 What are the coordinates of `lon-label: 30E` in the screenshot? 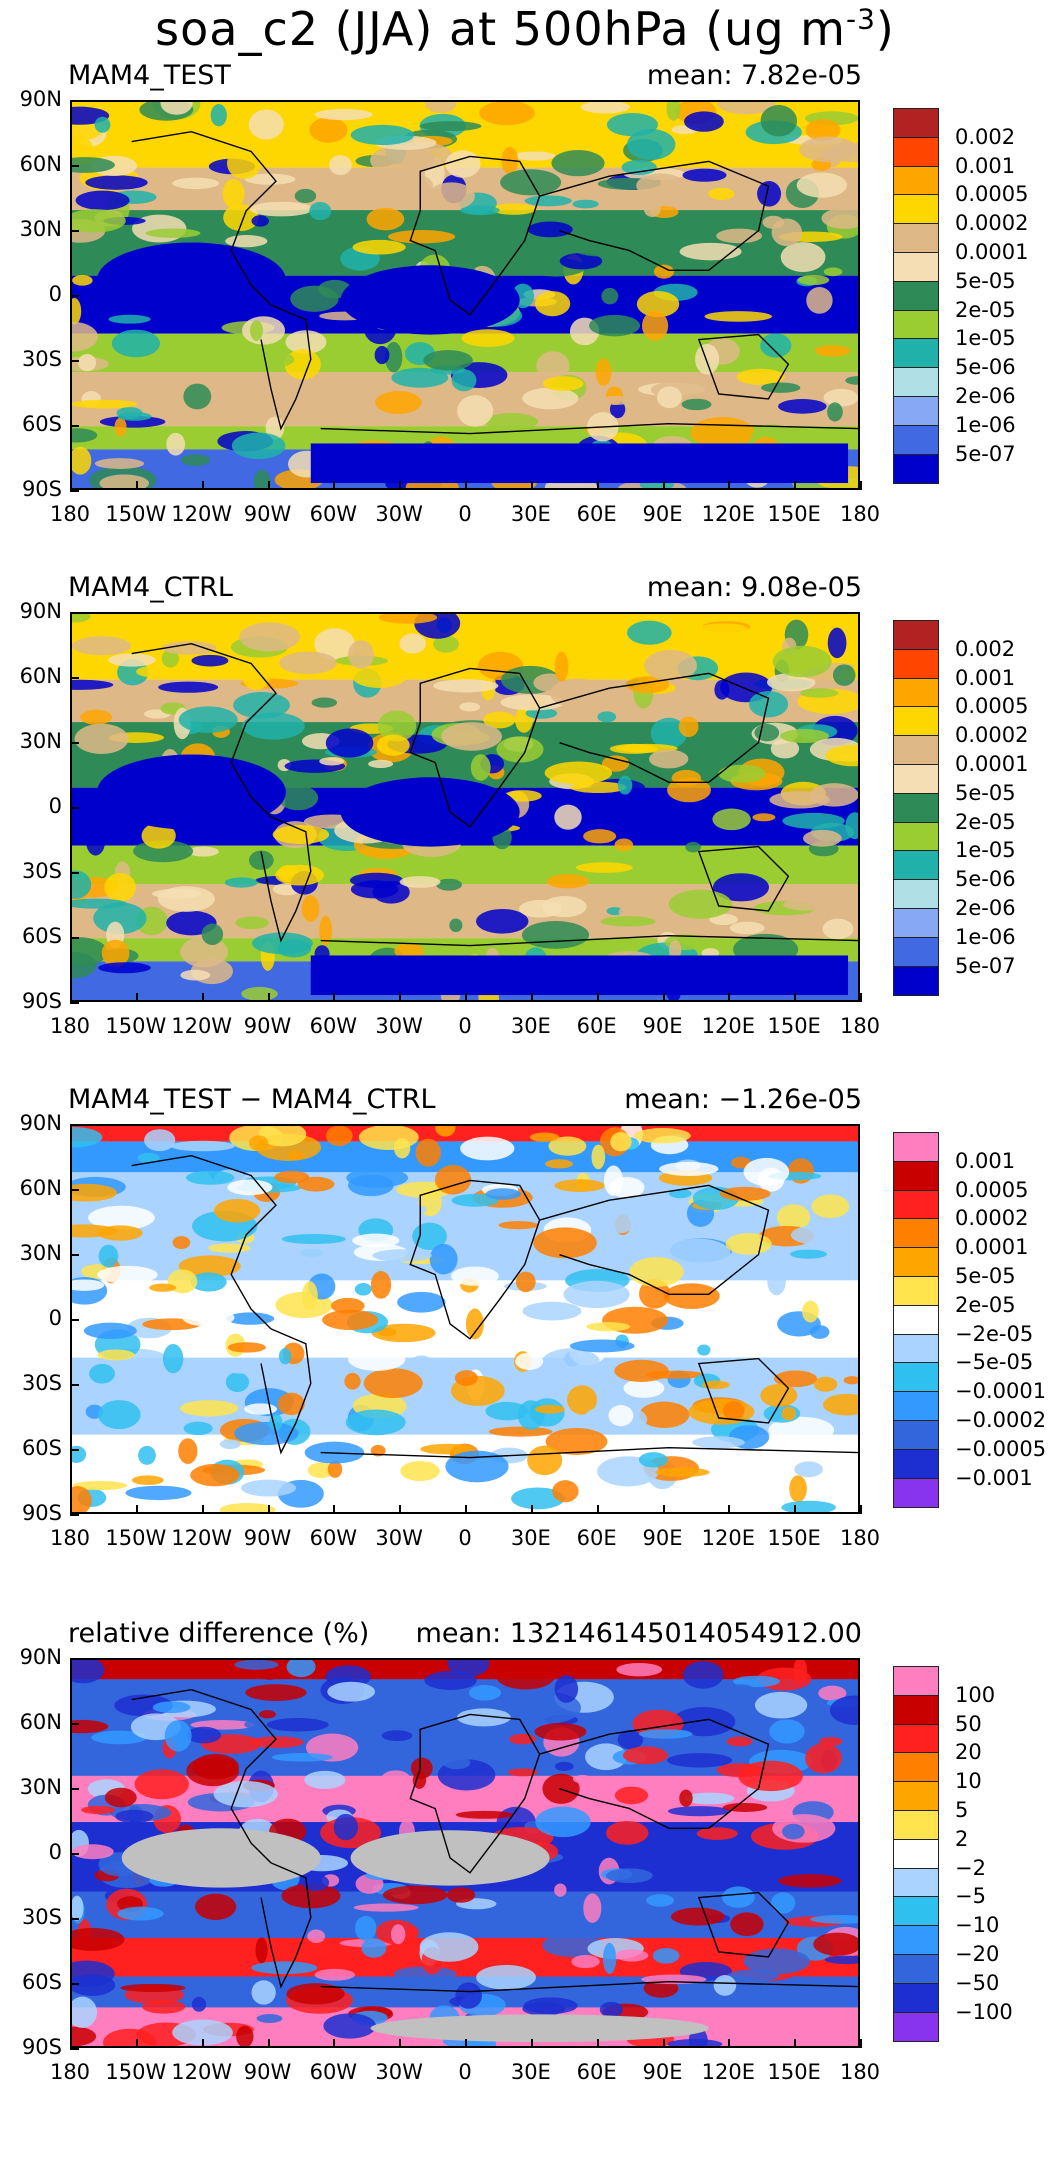 It's located at (530, 1538).